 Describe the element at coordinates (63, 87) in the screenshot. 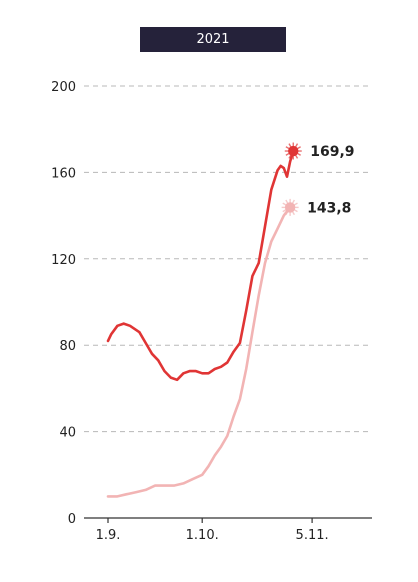

I see `y-tick-label: 200` at that location.